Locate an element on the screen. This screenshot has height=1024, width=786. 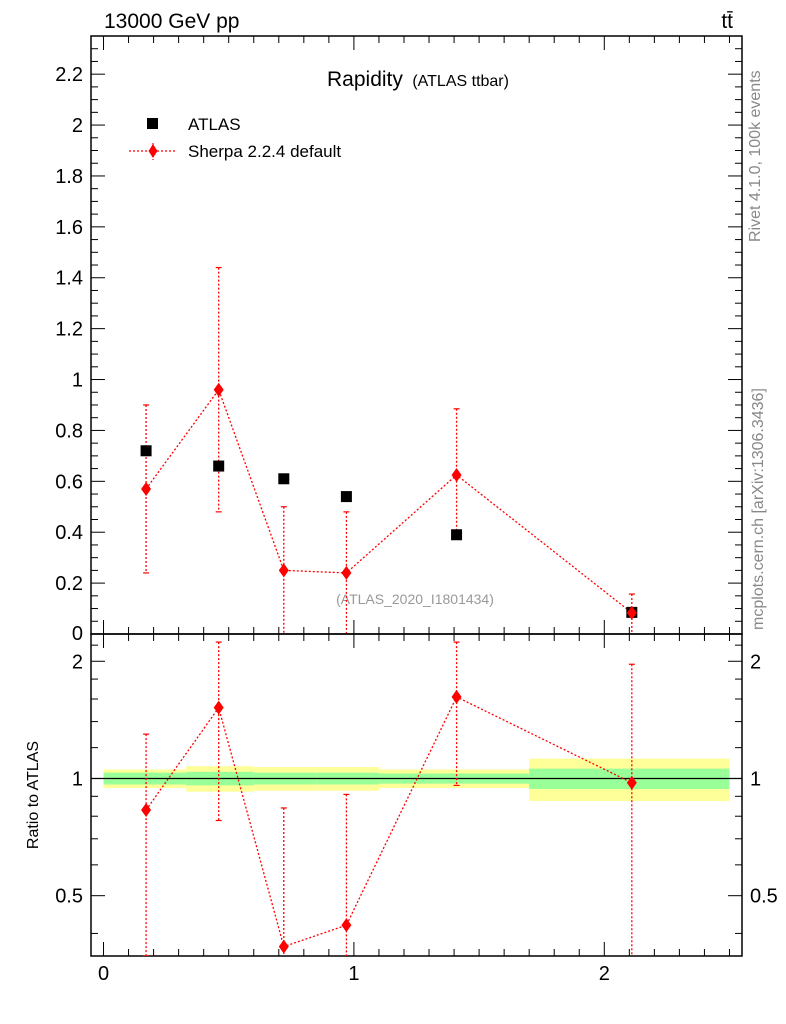
ratio-y-tick-label-right: 2 is located at coordinates (755, 662).